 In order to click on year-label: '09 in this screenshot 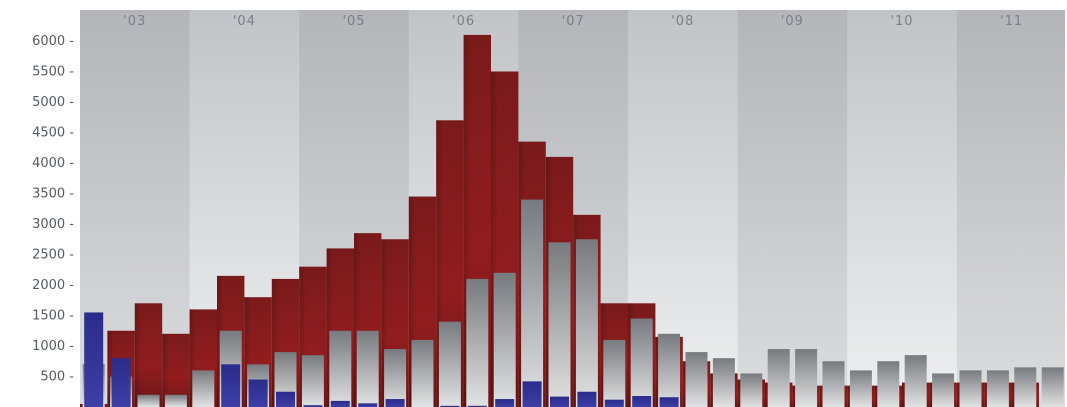, I will do `click(792, 21)`.